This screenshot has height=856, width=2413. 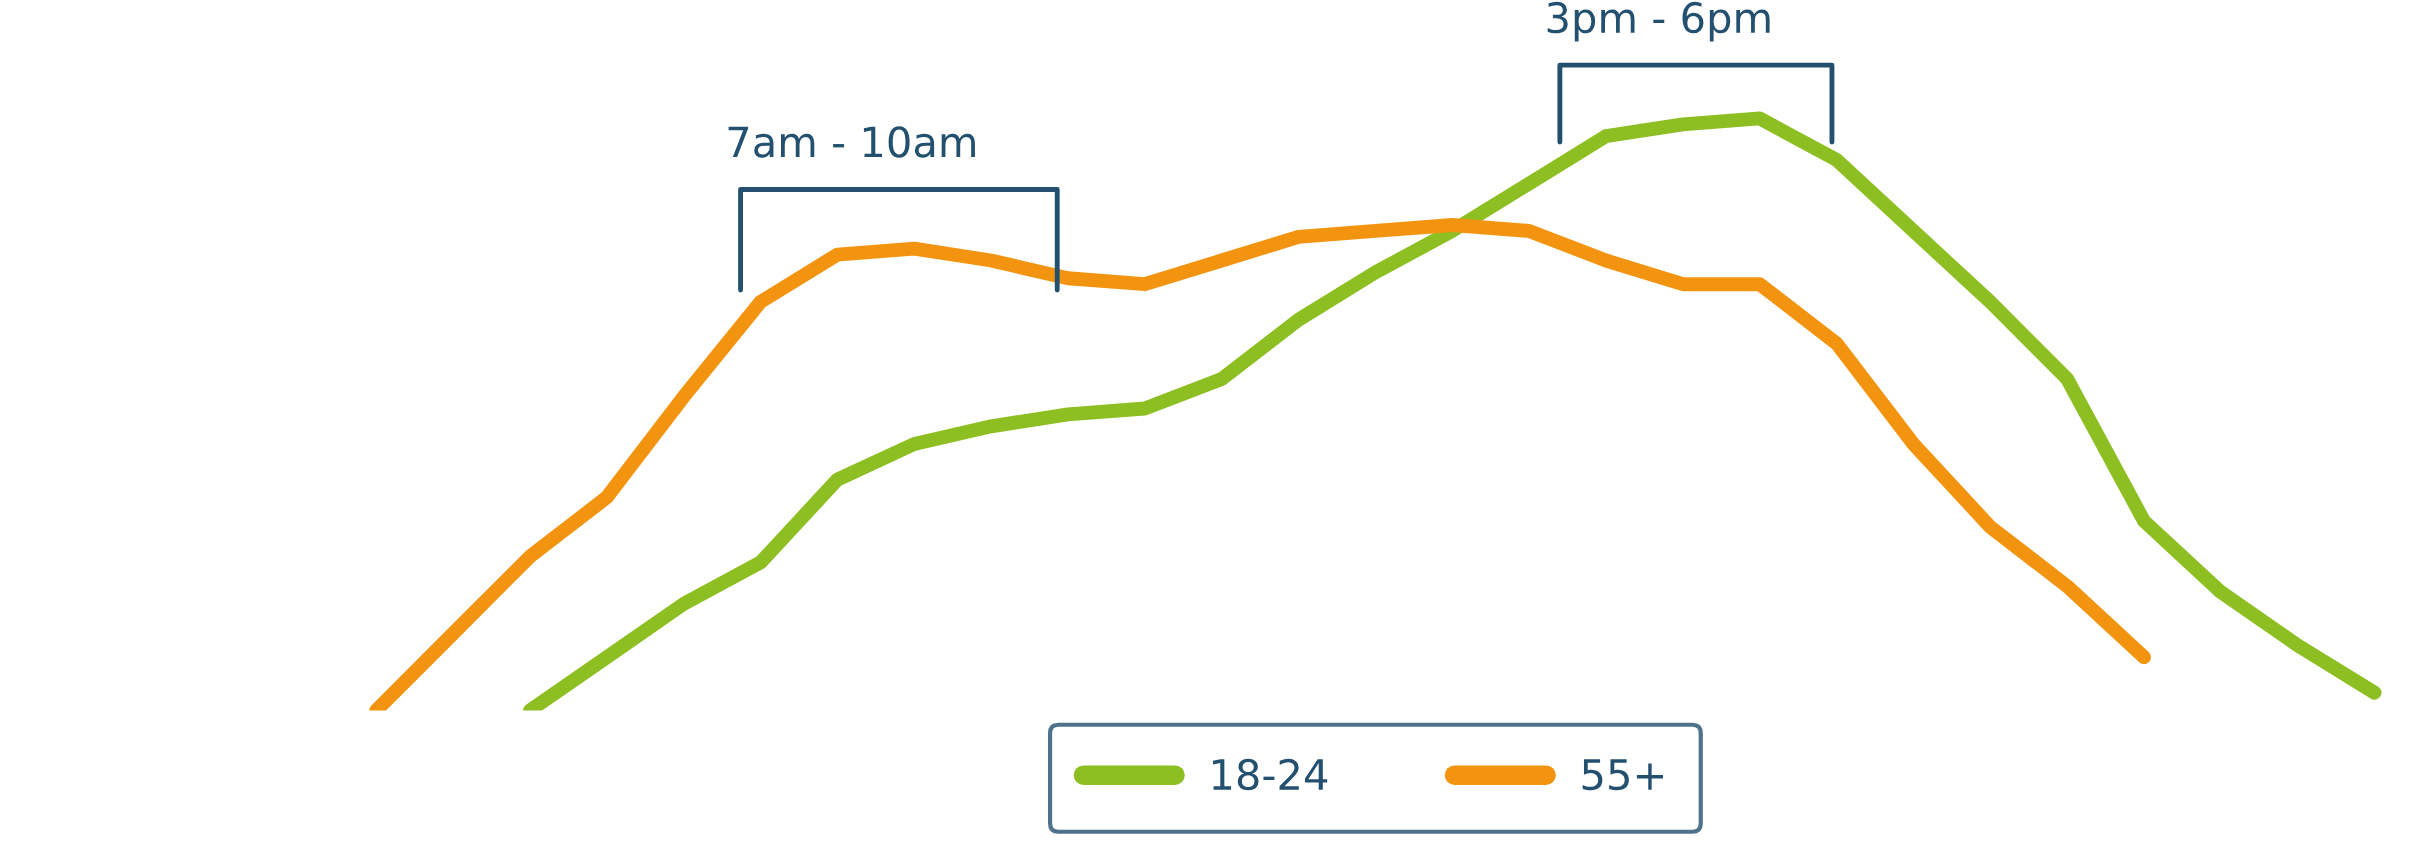 I want to click on legend-label: 55+, so click(x=1622, y=775).